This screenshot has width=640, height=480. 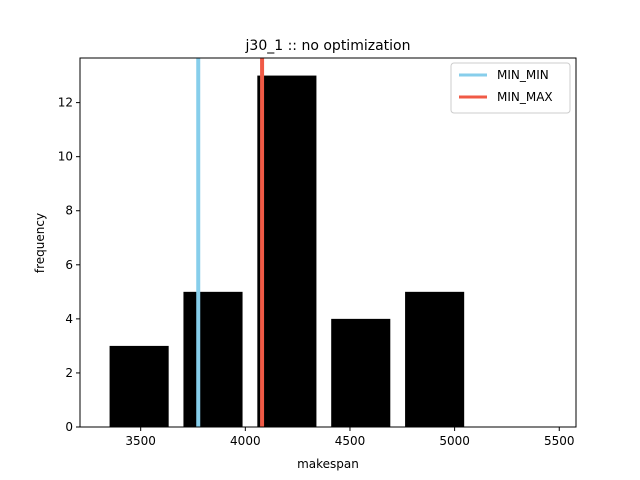 I want to click on x-tick-label: 5500, so click(x=559, y=441).